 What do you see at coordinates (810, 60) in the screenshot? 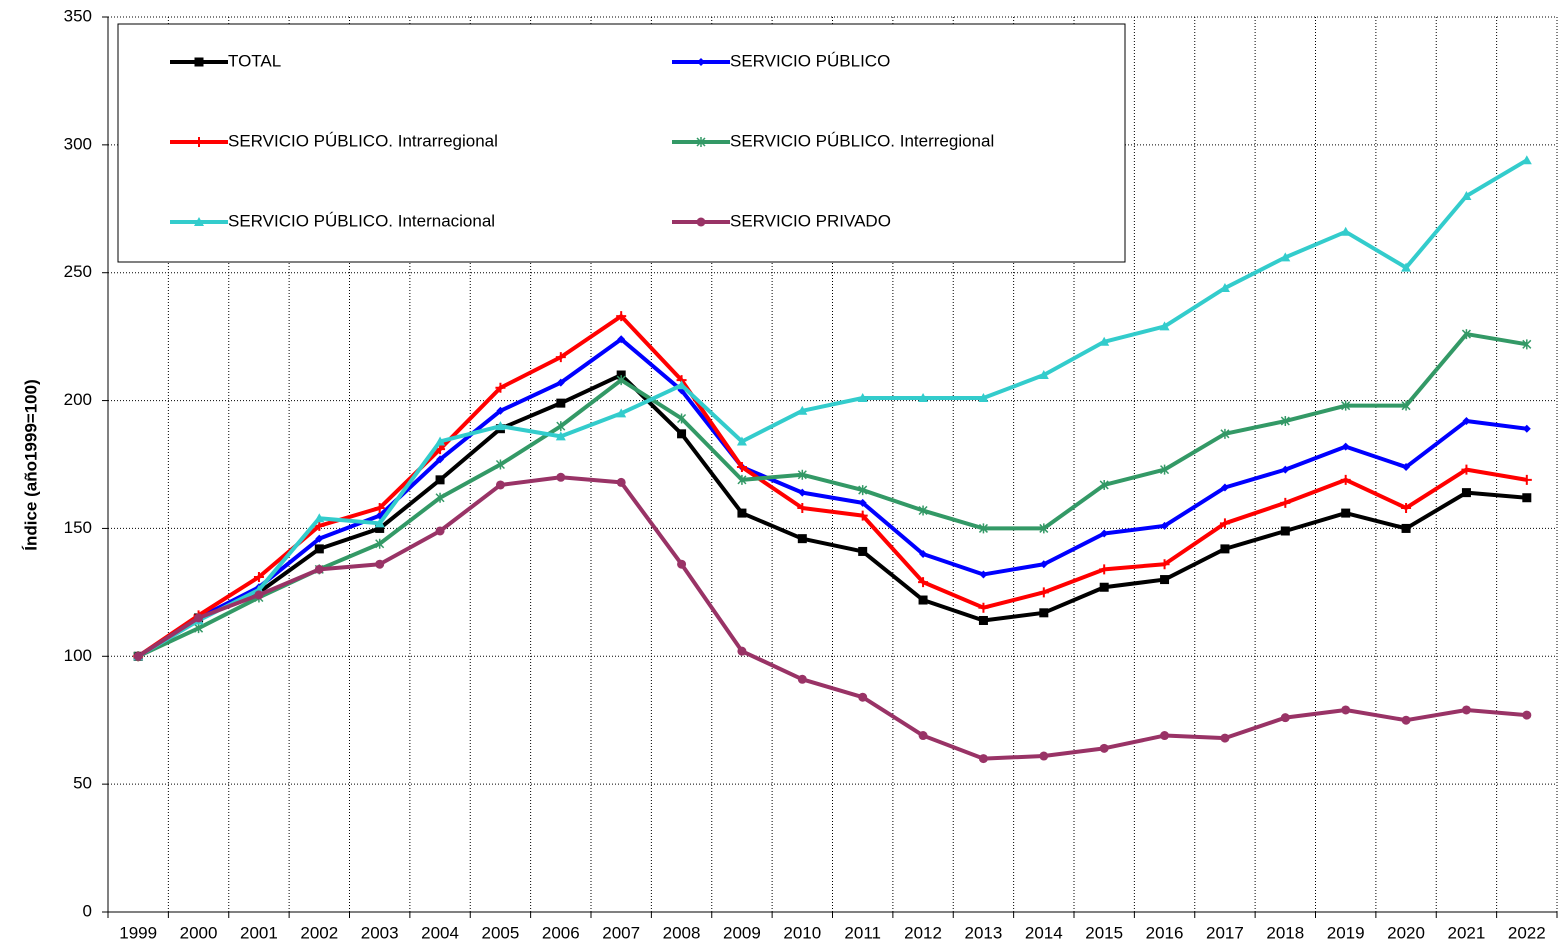
I see `legend-label: SERVICIO PÚBLICO` at bounding box center [810, 60].